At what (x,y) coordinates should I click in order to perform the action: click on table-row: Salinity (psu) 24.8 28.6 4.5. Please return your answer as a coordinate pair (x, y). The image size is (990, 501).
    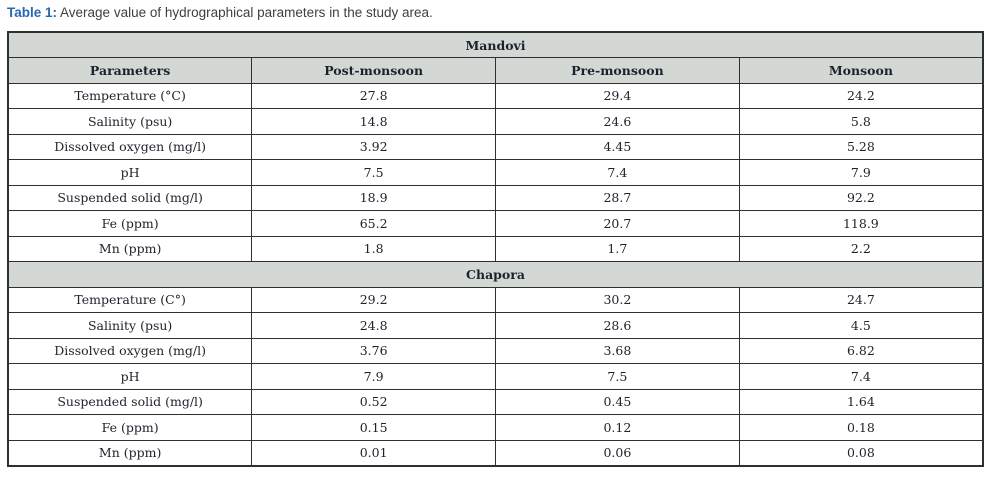
    Looking at the image, I should click on (495, 325).